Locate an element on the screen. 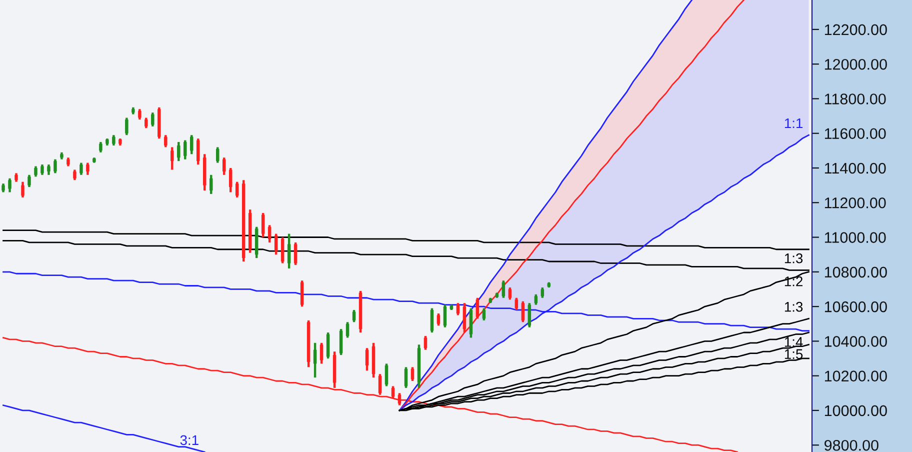  series-label: 1:1 is located at coordinates (793, 123).